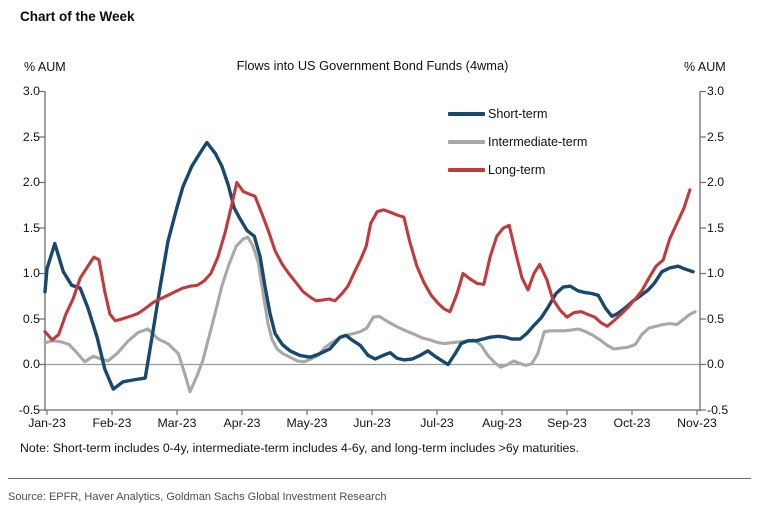  I want to click on x-tick-label: May-23, so click(307, 423).